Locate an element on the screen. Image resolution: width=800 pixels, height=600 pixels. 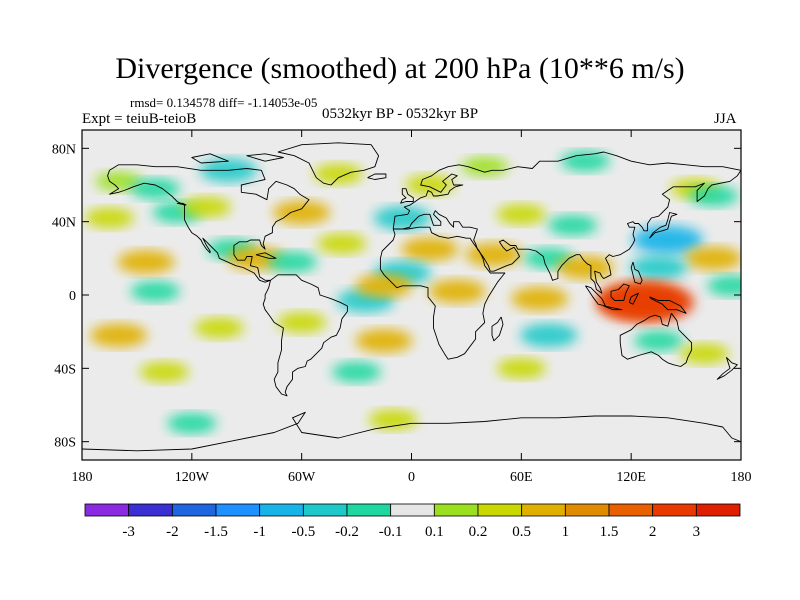
x-tick-label: 60W is located at coordinates (302, 477).